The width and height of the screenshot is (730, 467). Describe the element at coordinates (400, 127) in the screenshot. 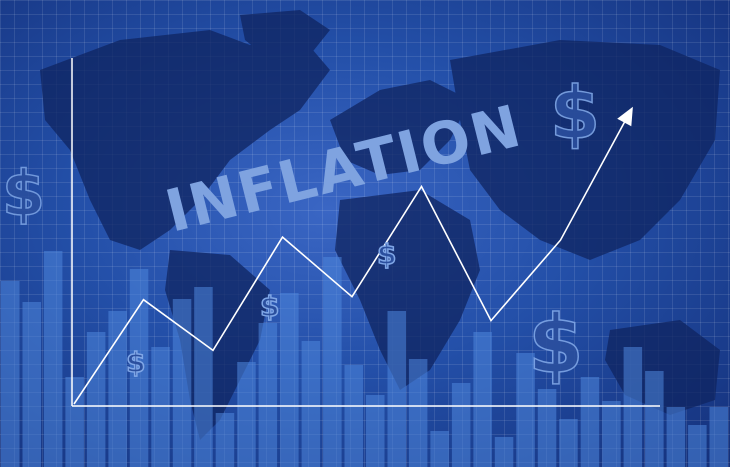

I see `europe` at that location.